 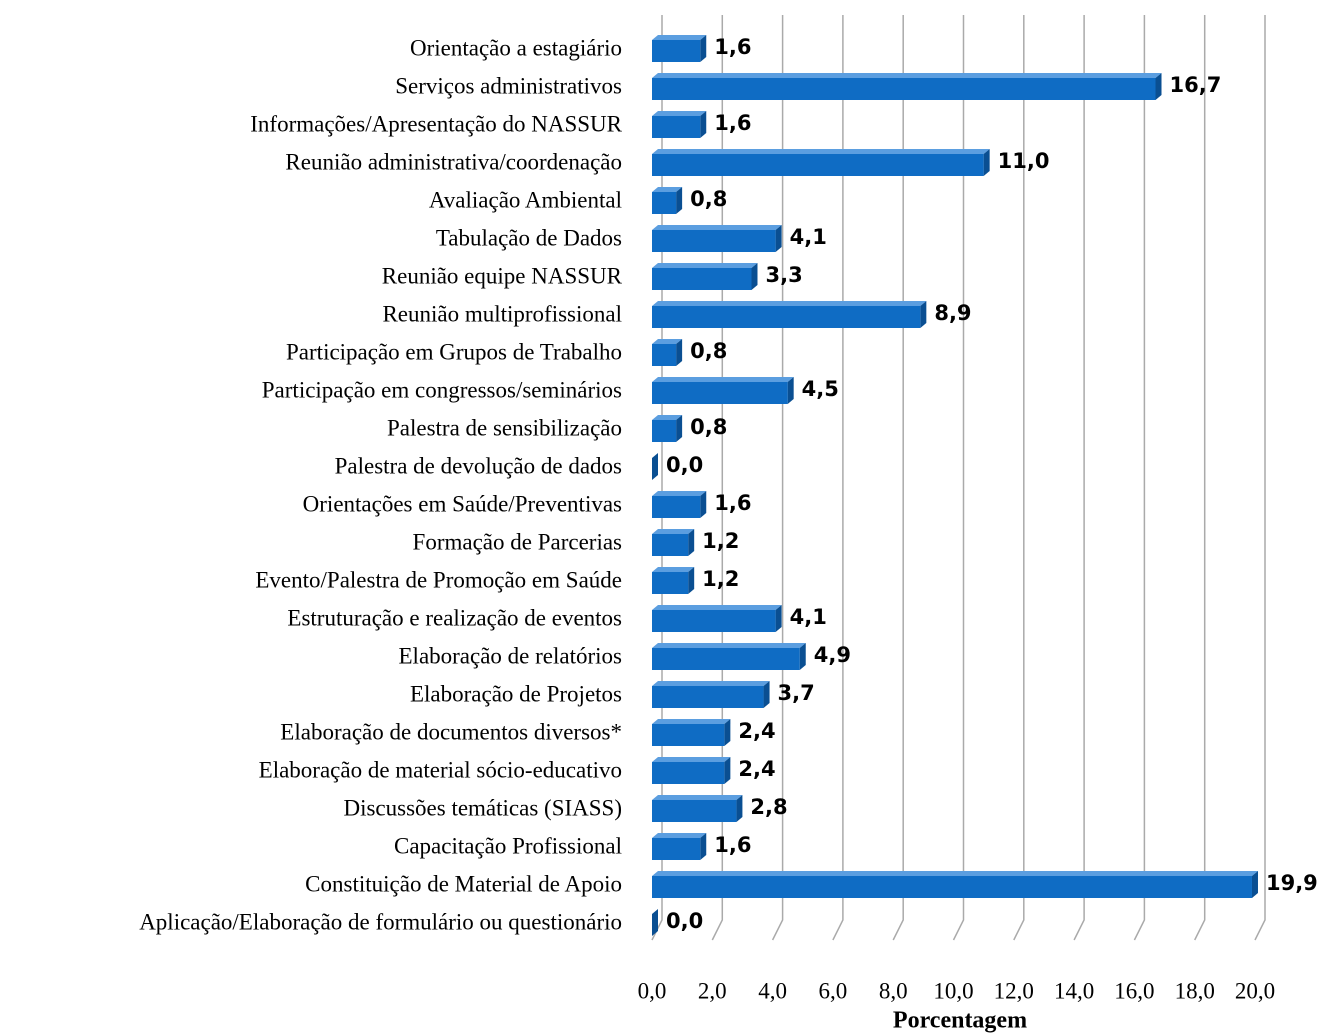 I want to click on x-tick-label: 18,0, so click(x=1195, y=990).